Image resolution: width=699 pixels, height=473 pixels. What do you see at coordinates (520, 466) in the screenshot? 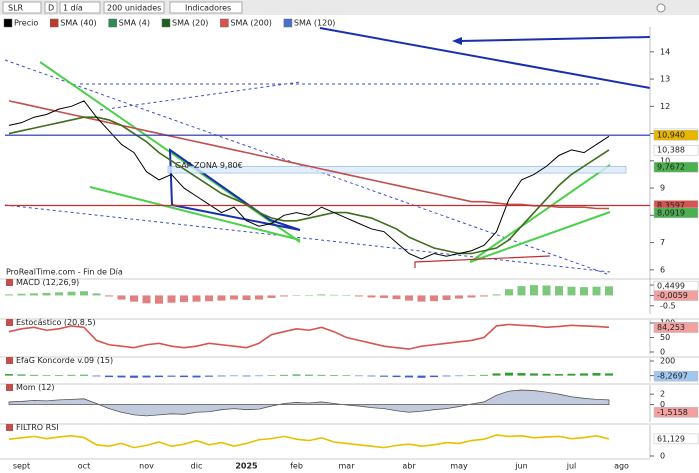
I see `x-tick-label: jun` at bounding box center [520, 466].